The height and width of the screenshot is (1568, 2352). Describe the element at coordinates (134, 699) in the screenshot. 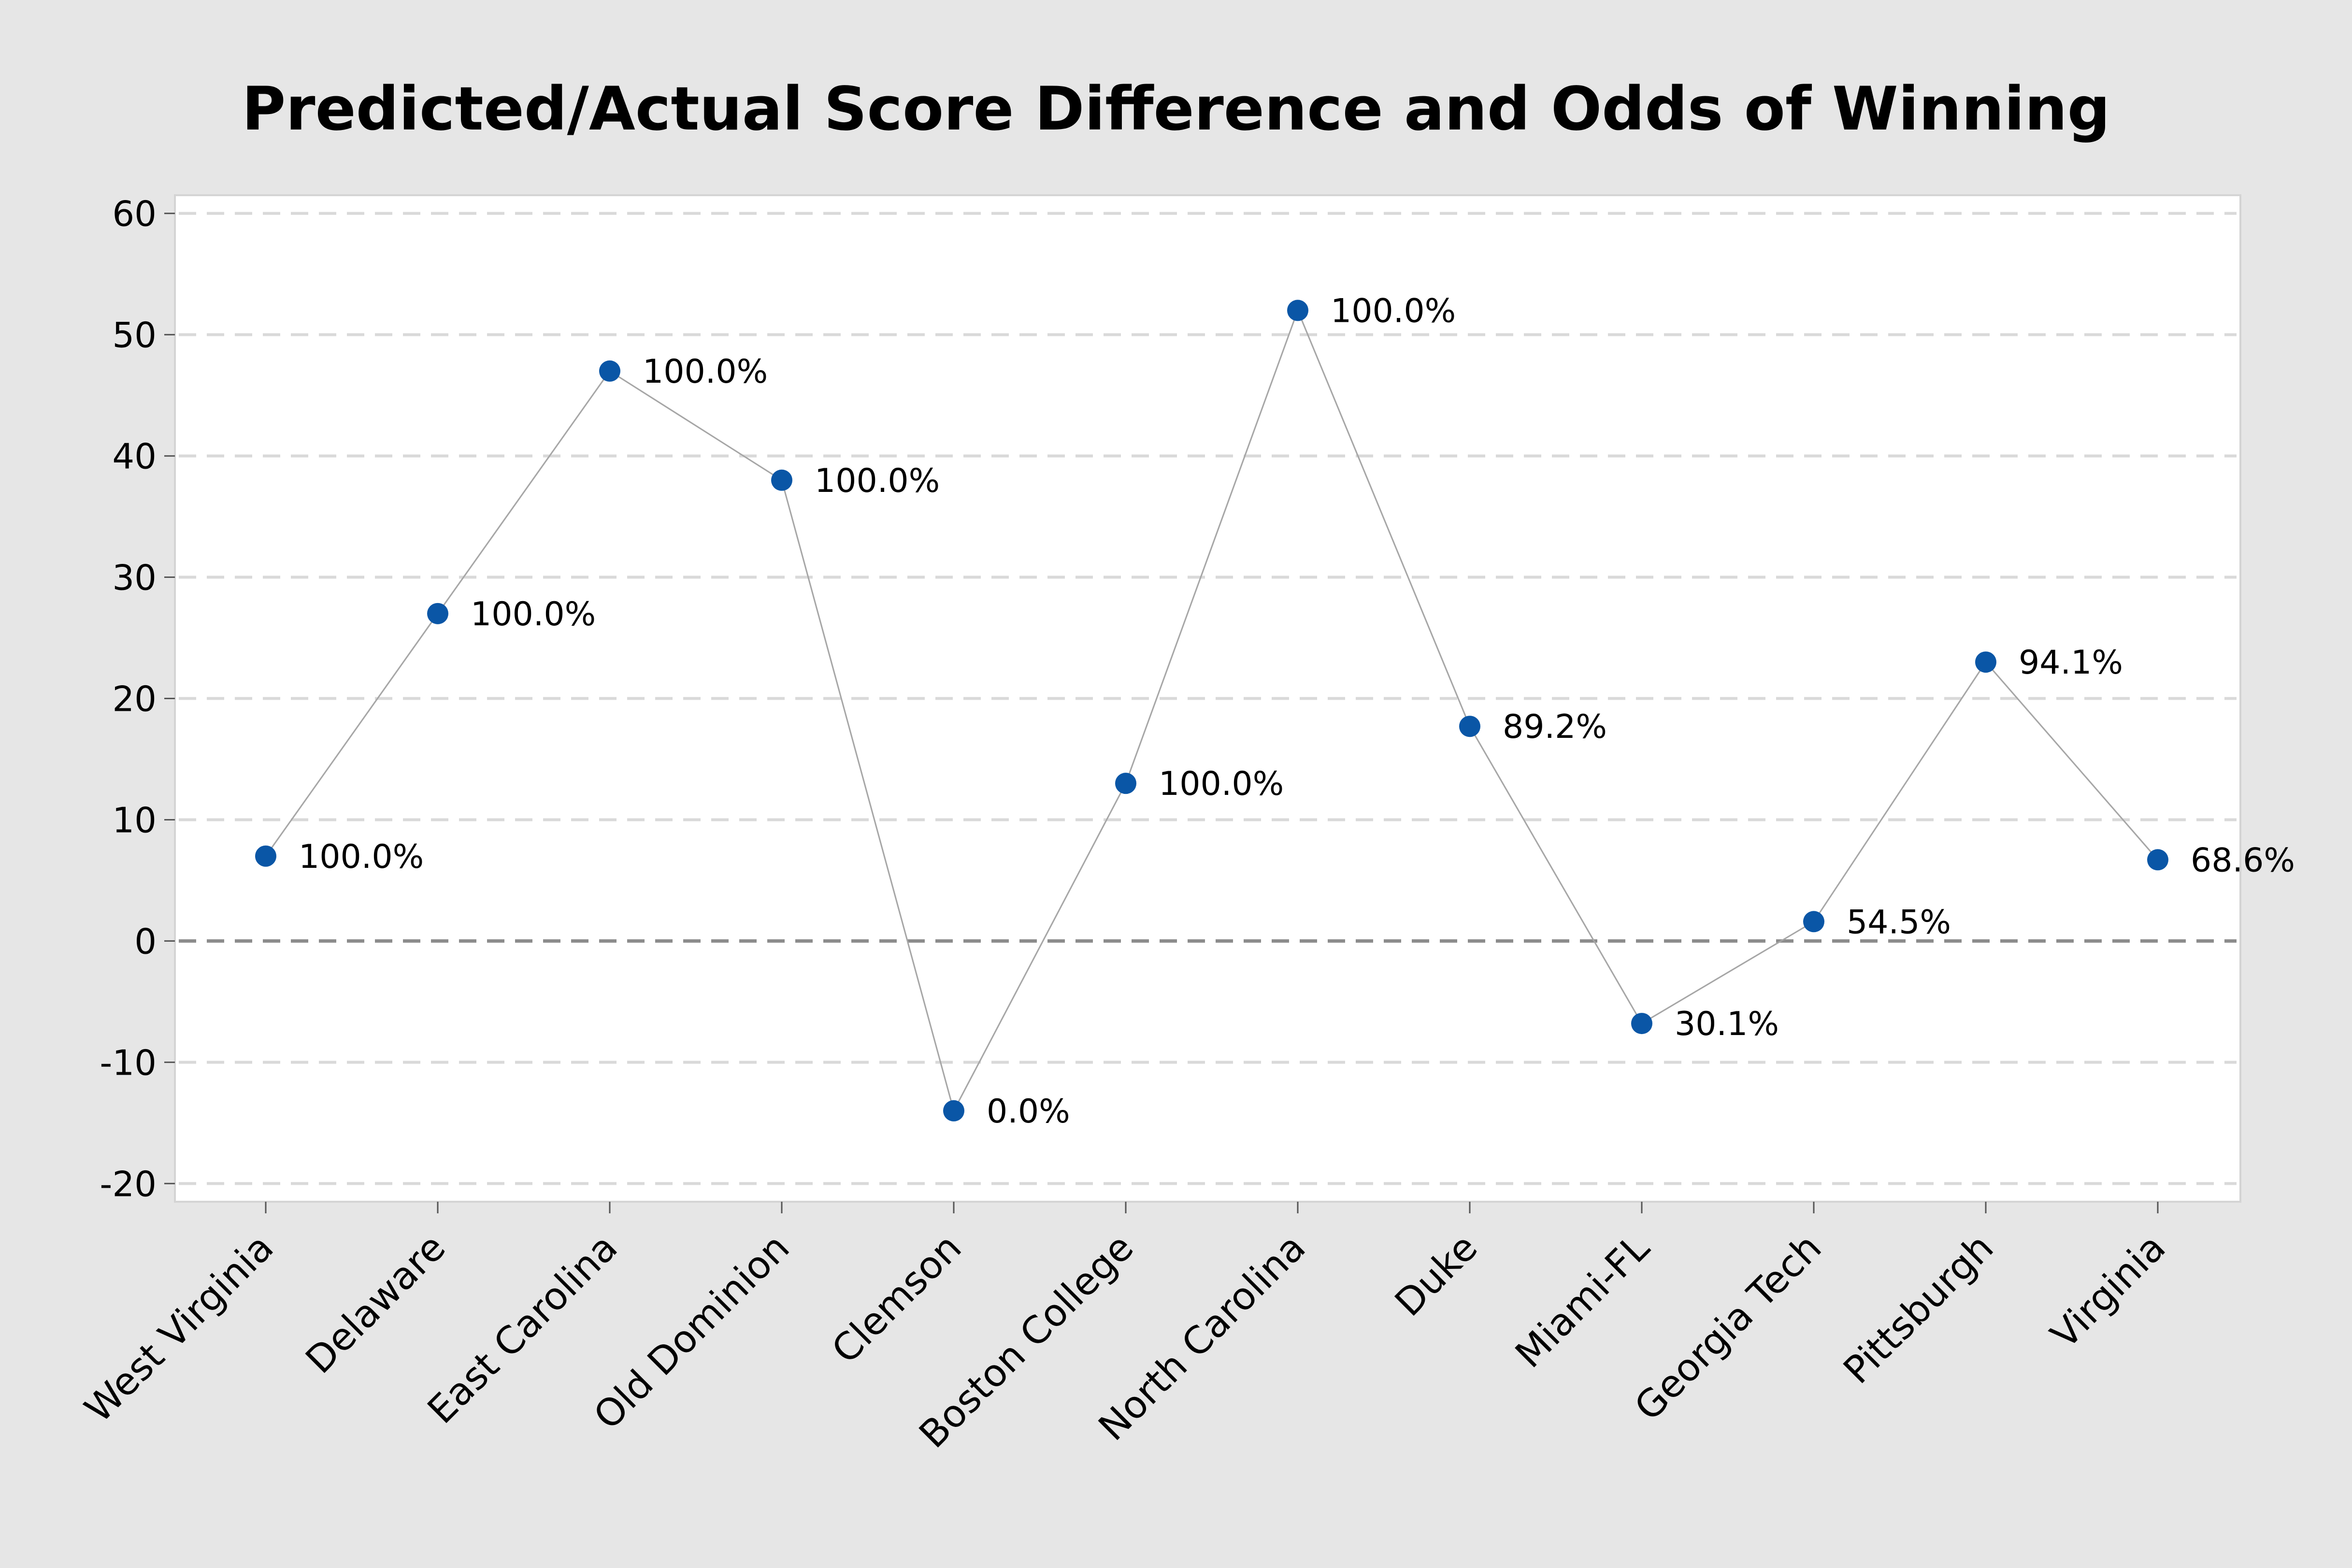

I see `y-tick-label: 20` at that location.